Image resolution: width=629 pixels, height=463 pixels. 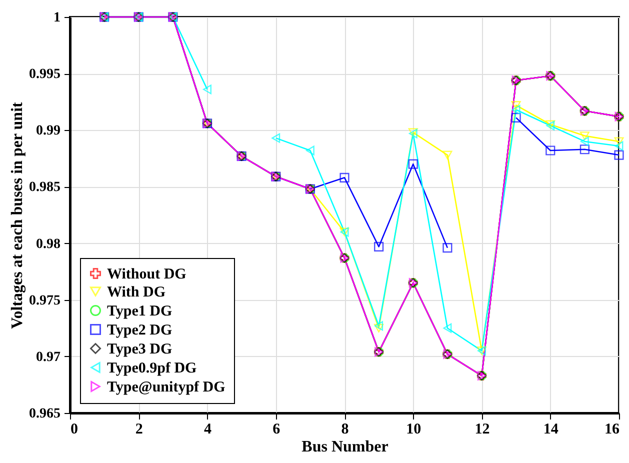 I want to click on y-tick-label: 1, so click(x=57, y=18).